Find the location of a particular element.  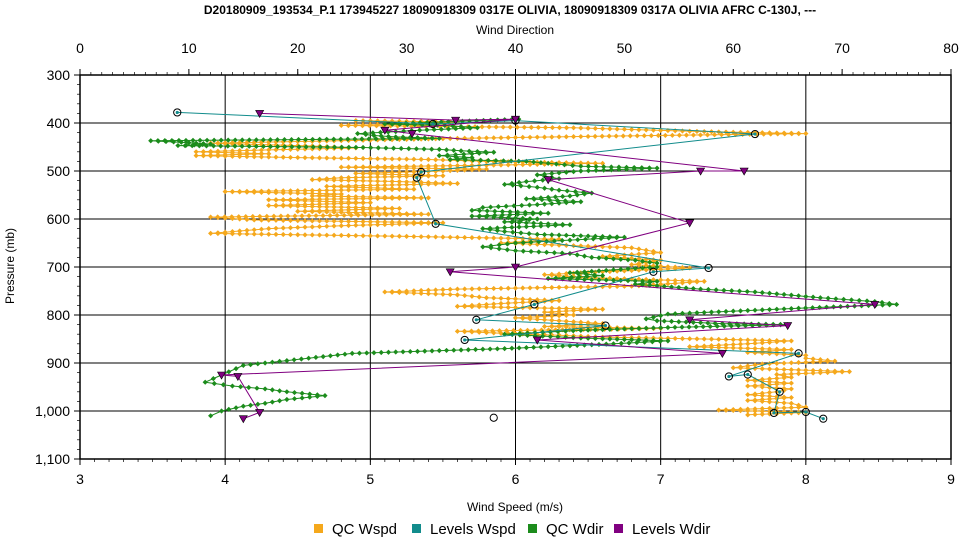

y-tick-label: 900 is located at coordinates (59, 363).